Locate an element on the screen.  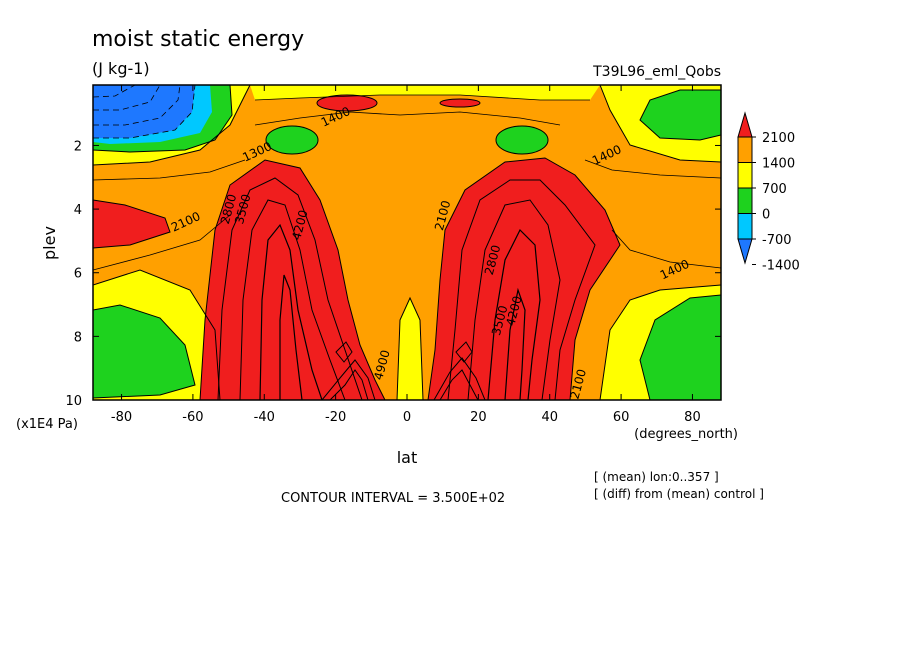
y-tick-label: 2 is located at coordinates (78, 146).